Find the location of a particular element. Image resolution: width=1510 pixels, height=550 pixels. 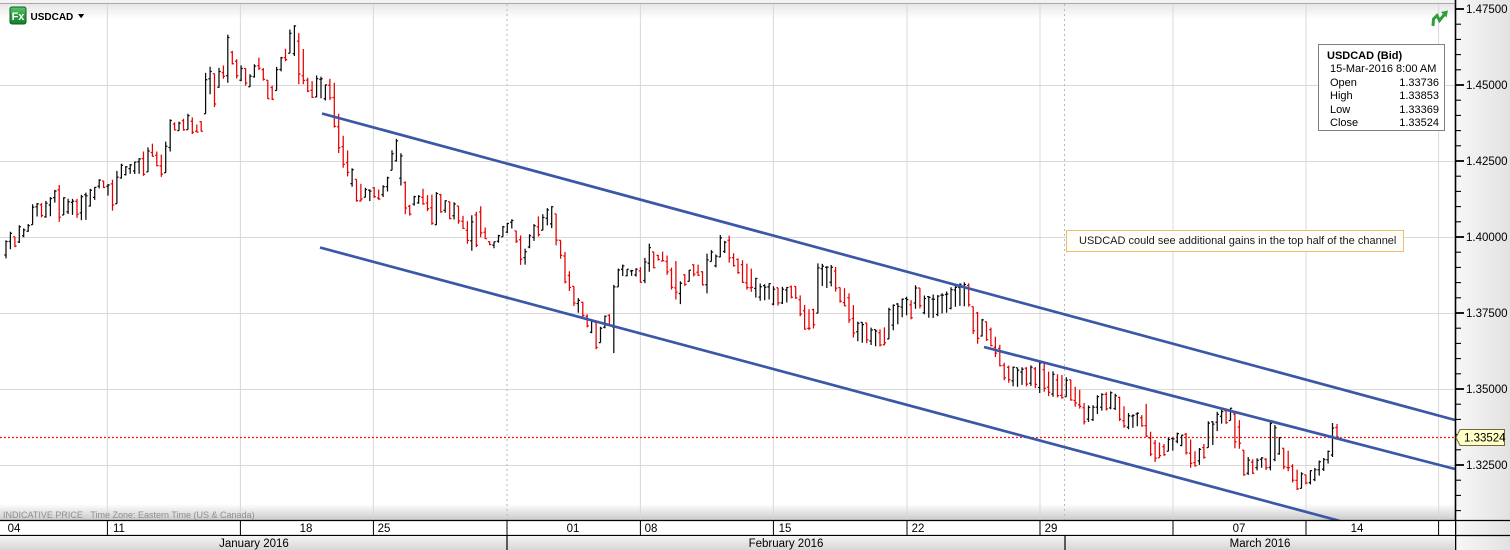

svg-text: 14 is located at coordinates (1357, 529).